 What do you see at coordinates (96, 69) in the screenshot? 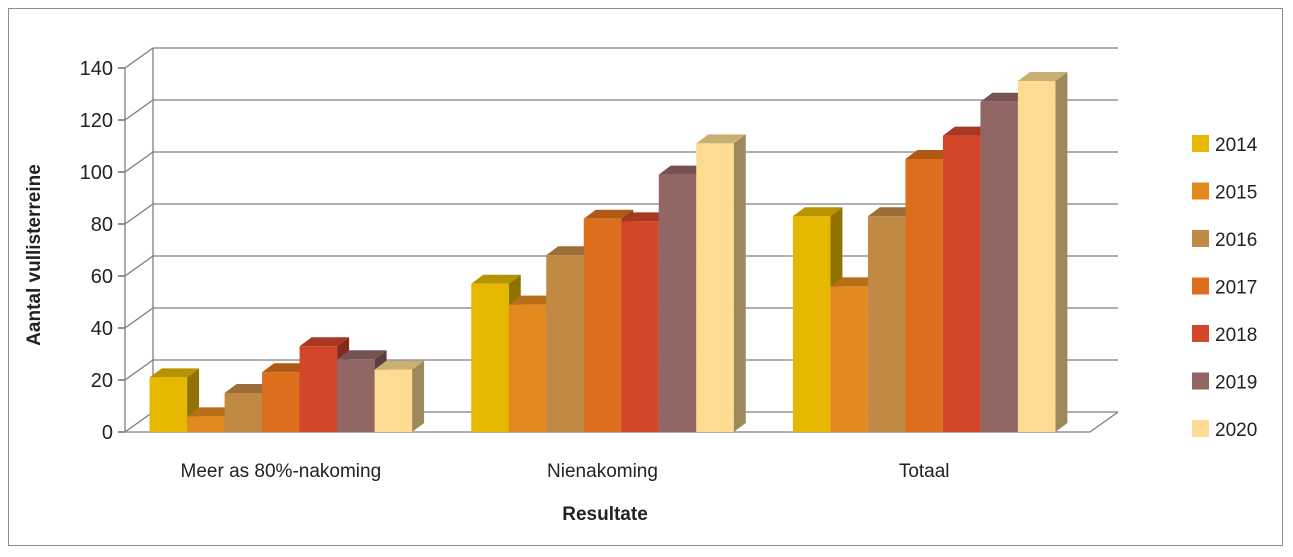
I see `y-tick-label: 140` at bounding box center [96, 69].